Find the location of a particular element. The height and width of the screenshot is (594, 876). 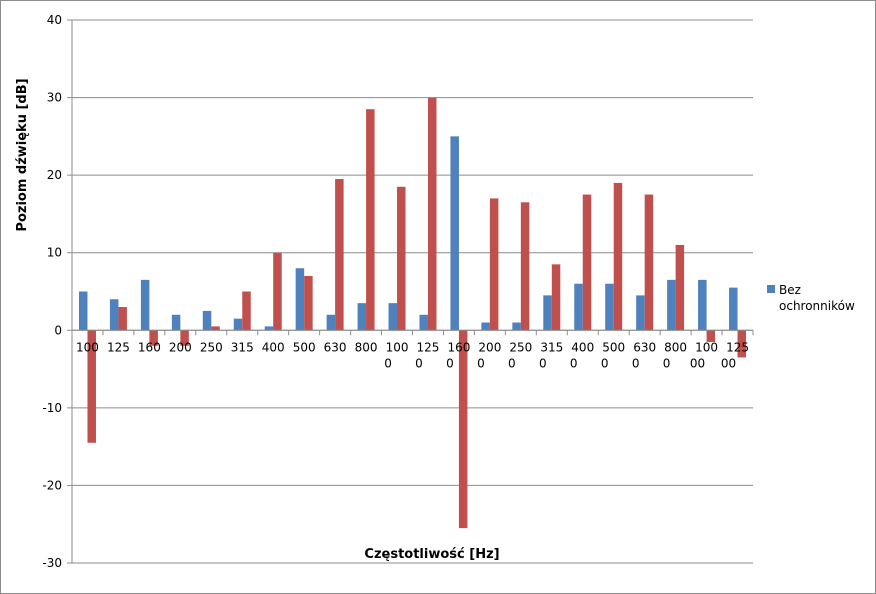

x-axis-title: Częstotliwość [Hz] is located at coordinates (431, 554).